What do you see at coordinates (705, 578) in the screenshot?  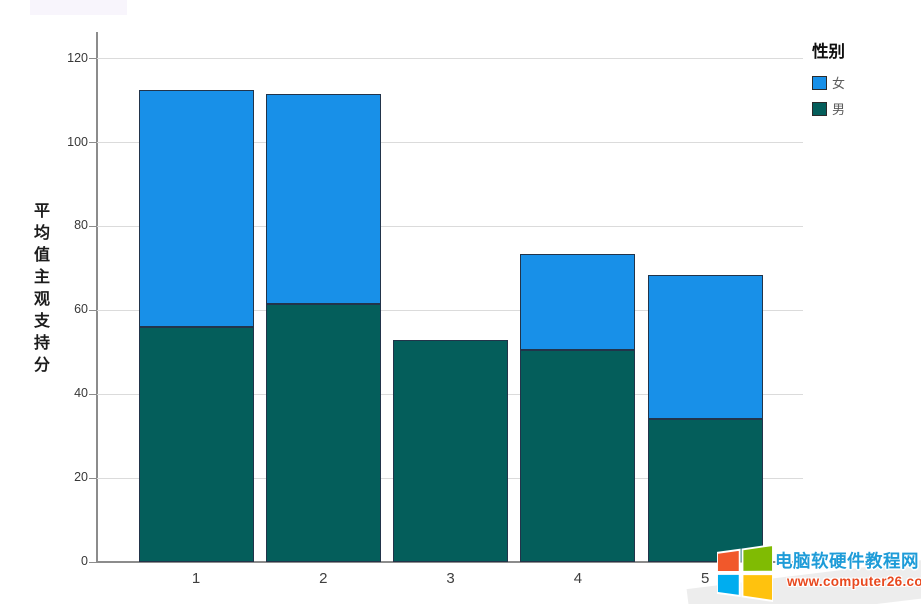 I see `x-category-label-5: 5` at bounding box center [705, 578].